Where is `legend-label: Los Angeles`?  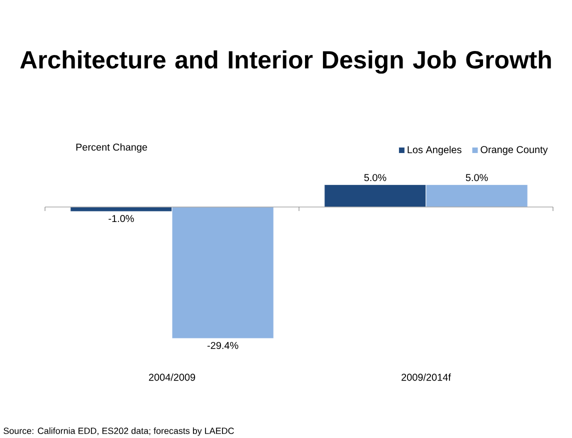
legend-label: Los Angeles is located at coordinates (435, 151).